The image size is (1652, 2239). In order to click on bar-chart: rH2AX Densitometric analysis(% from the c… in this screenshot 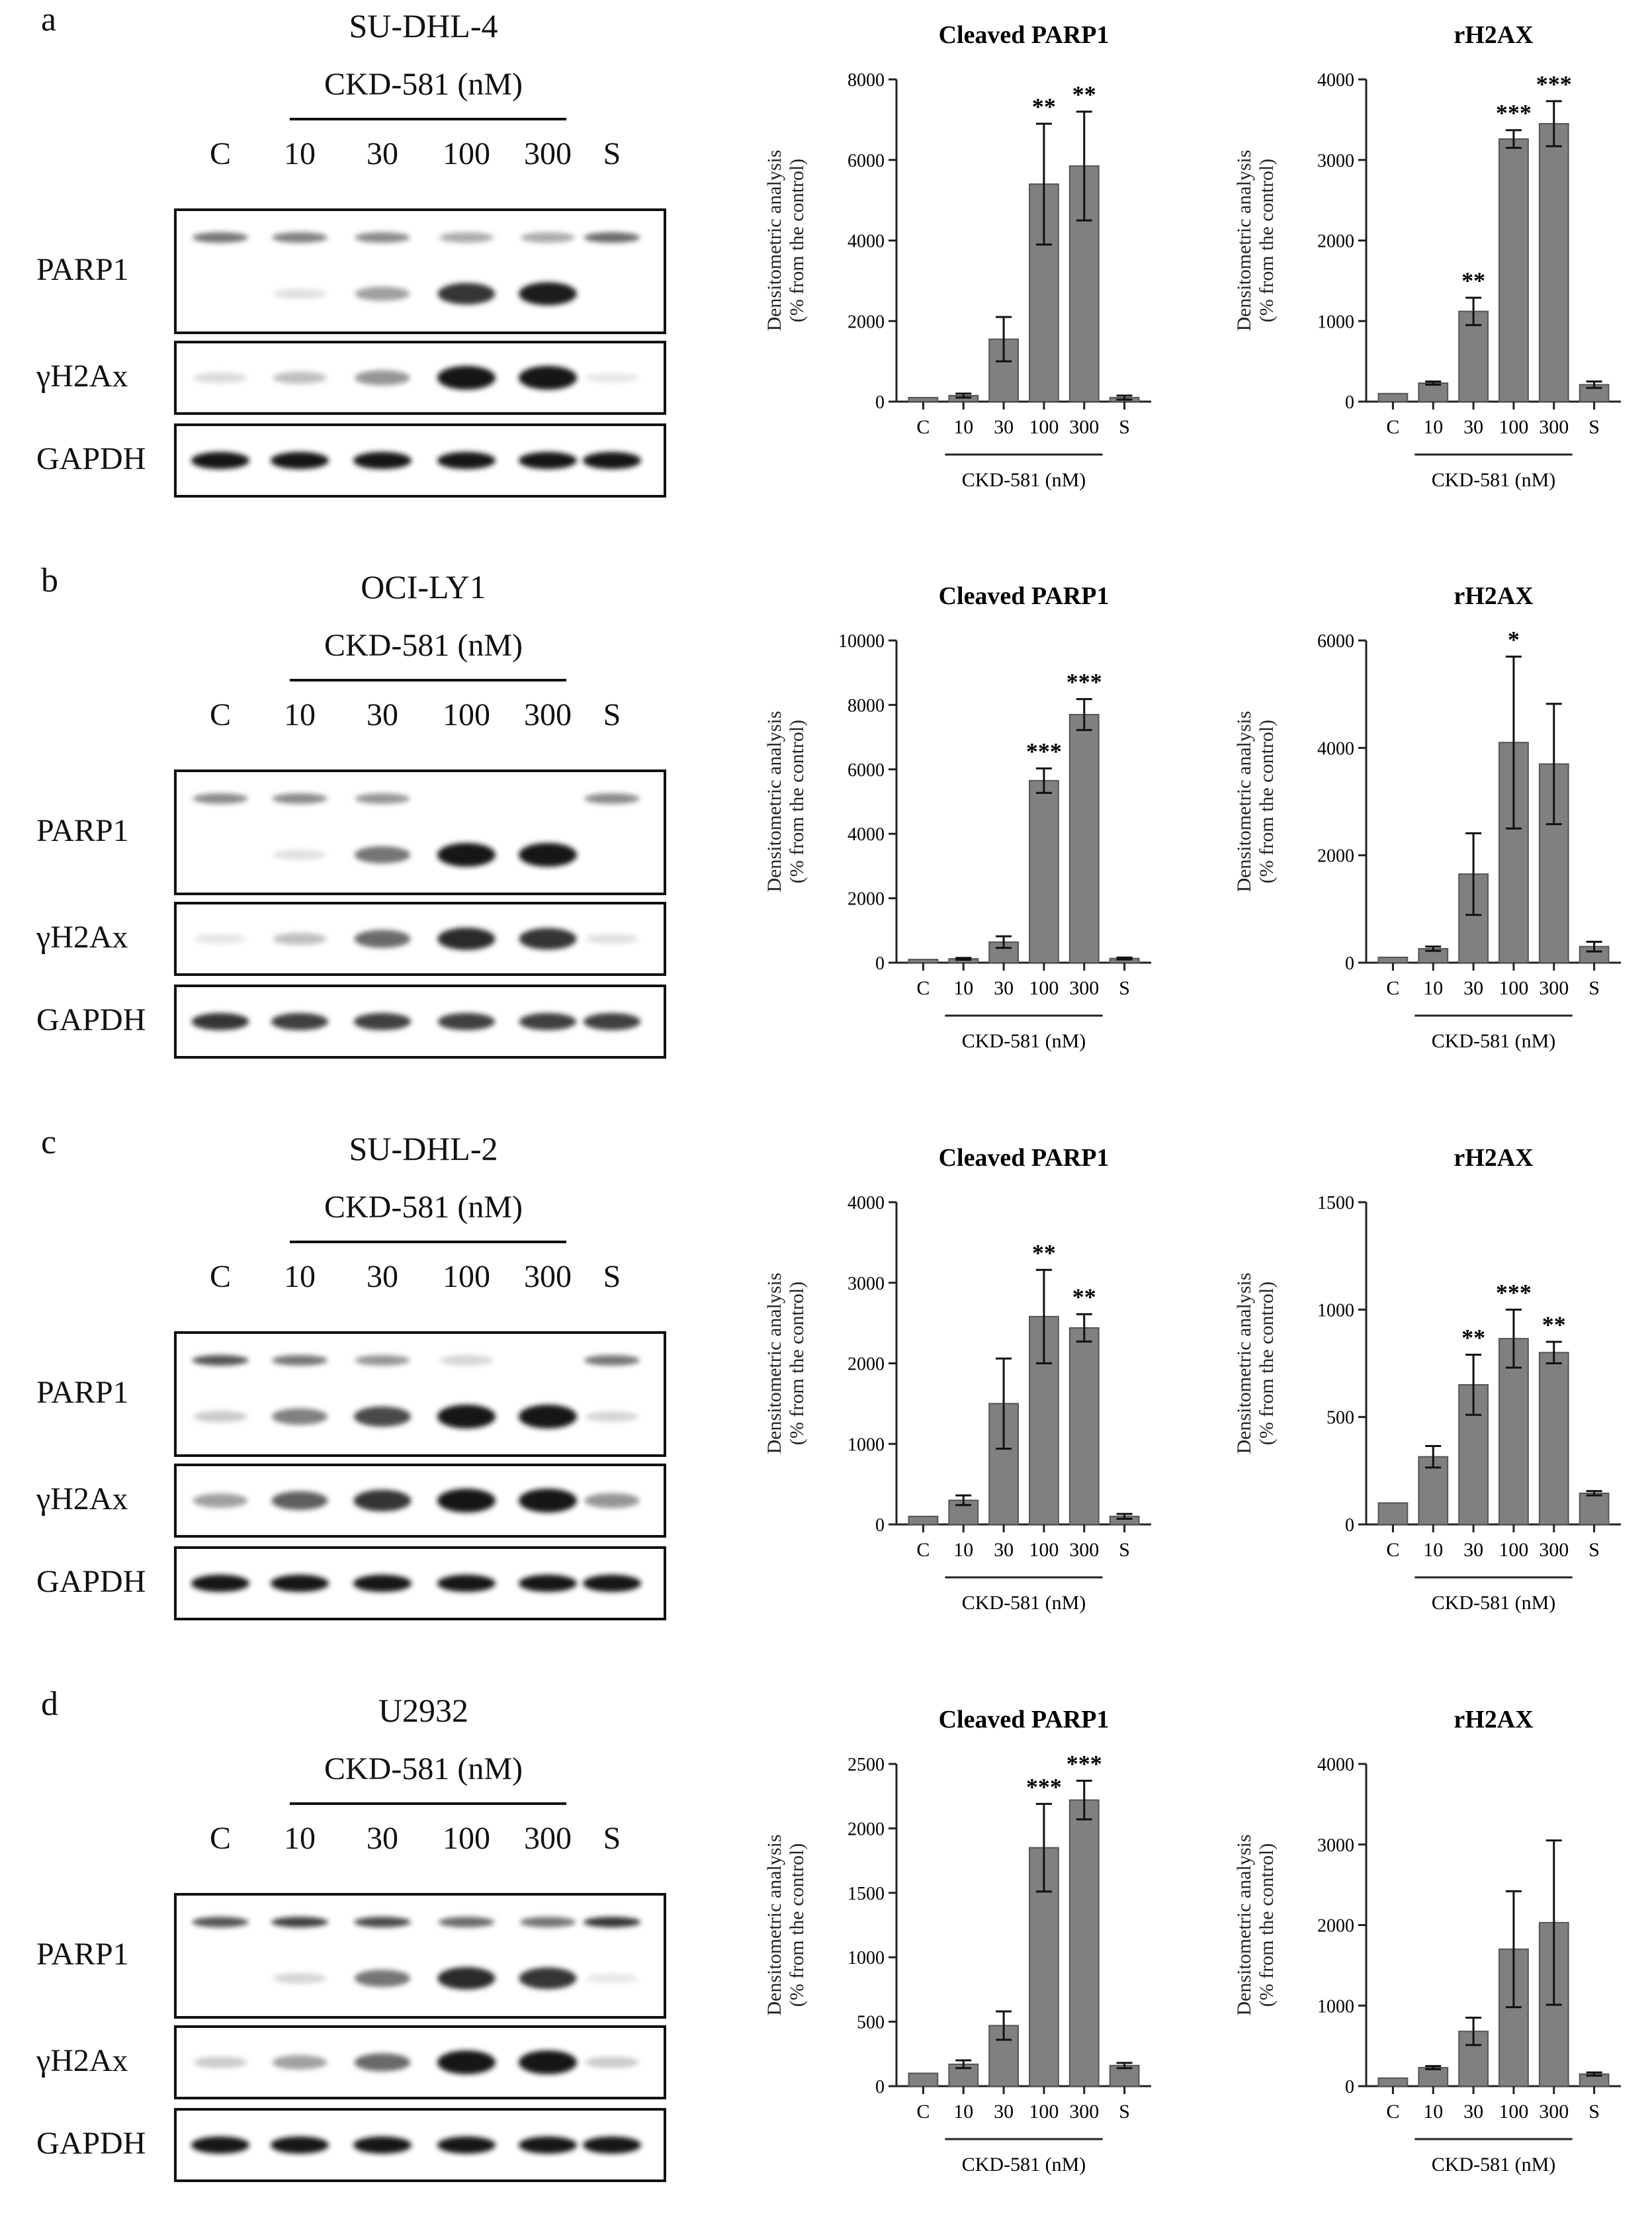, I will do `click(1422, 838)`.